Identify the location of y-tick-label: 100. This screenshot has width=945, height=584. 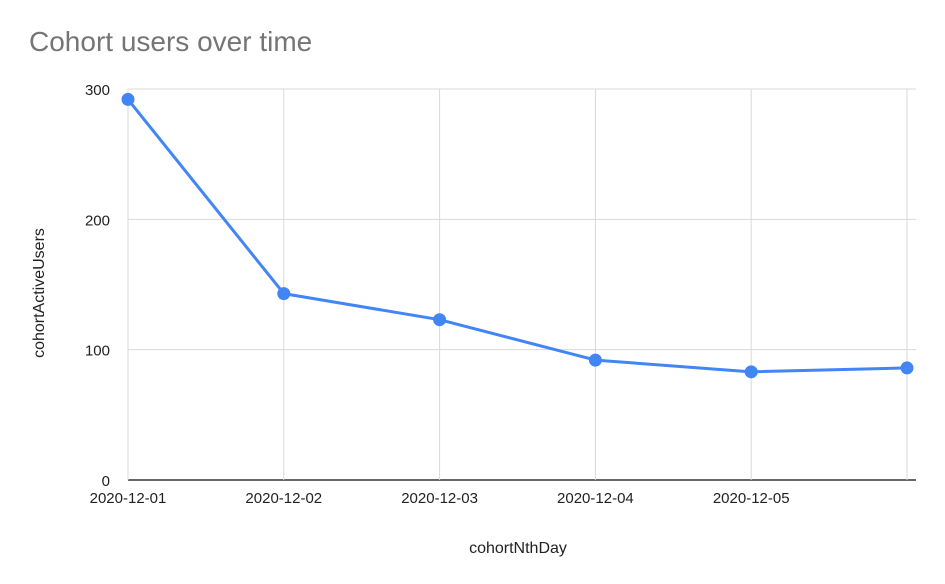
(97, 351).